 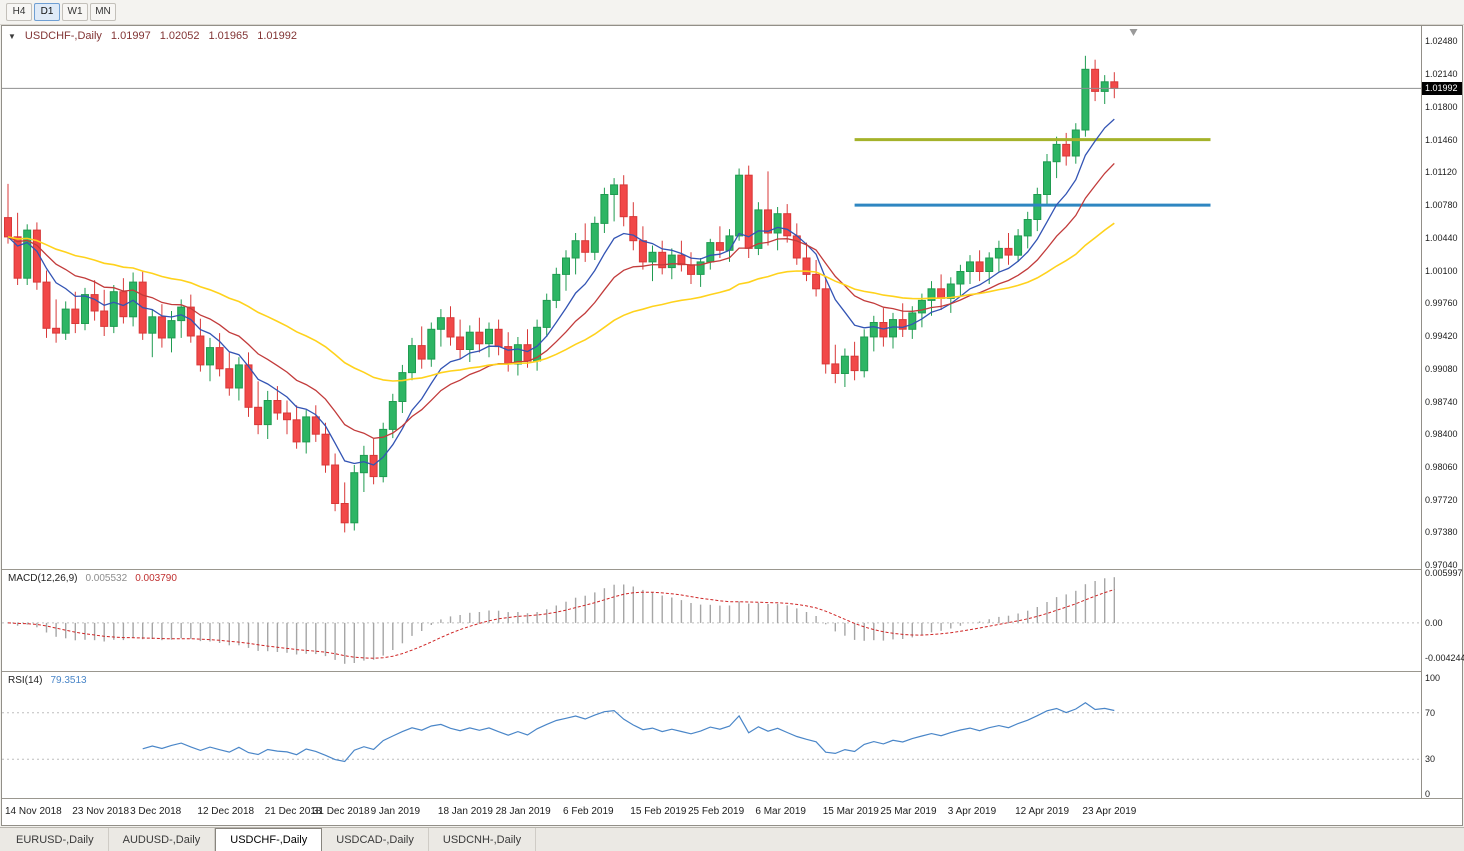 What do you see at coordinates (1444, 573) in the screenshot?
I see `macd-axis-label: 0.005997` at bounding box center [1444, 573].